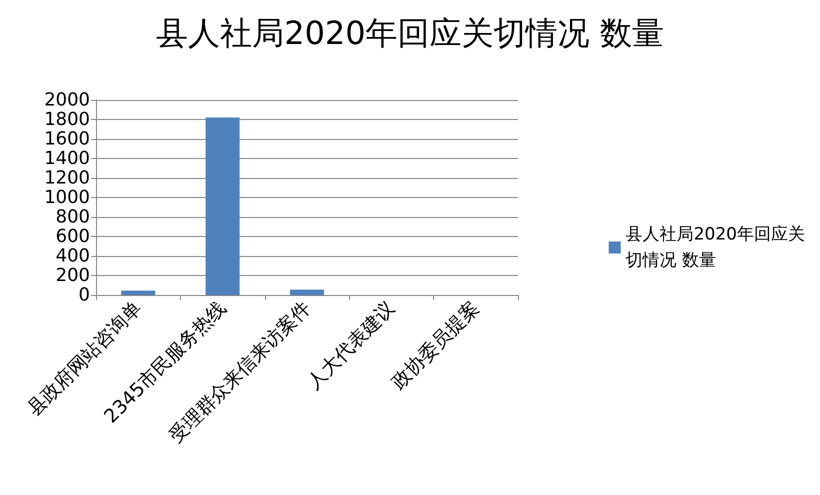 This screenshot has width=820, height=495. I want to click on y-tick-label: 1800, so click(67, 119).